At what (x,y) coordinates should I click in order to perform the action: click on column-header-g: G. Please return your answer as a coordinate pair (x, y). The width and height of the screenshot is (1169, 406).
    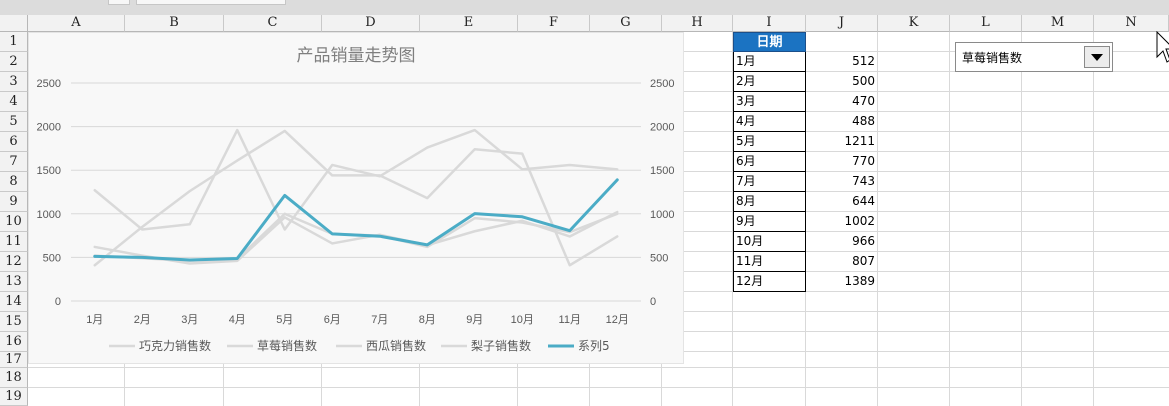
    Looking at the image, I should click on (626, 23).